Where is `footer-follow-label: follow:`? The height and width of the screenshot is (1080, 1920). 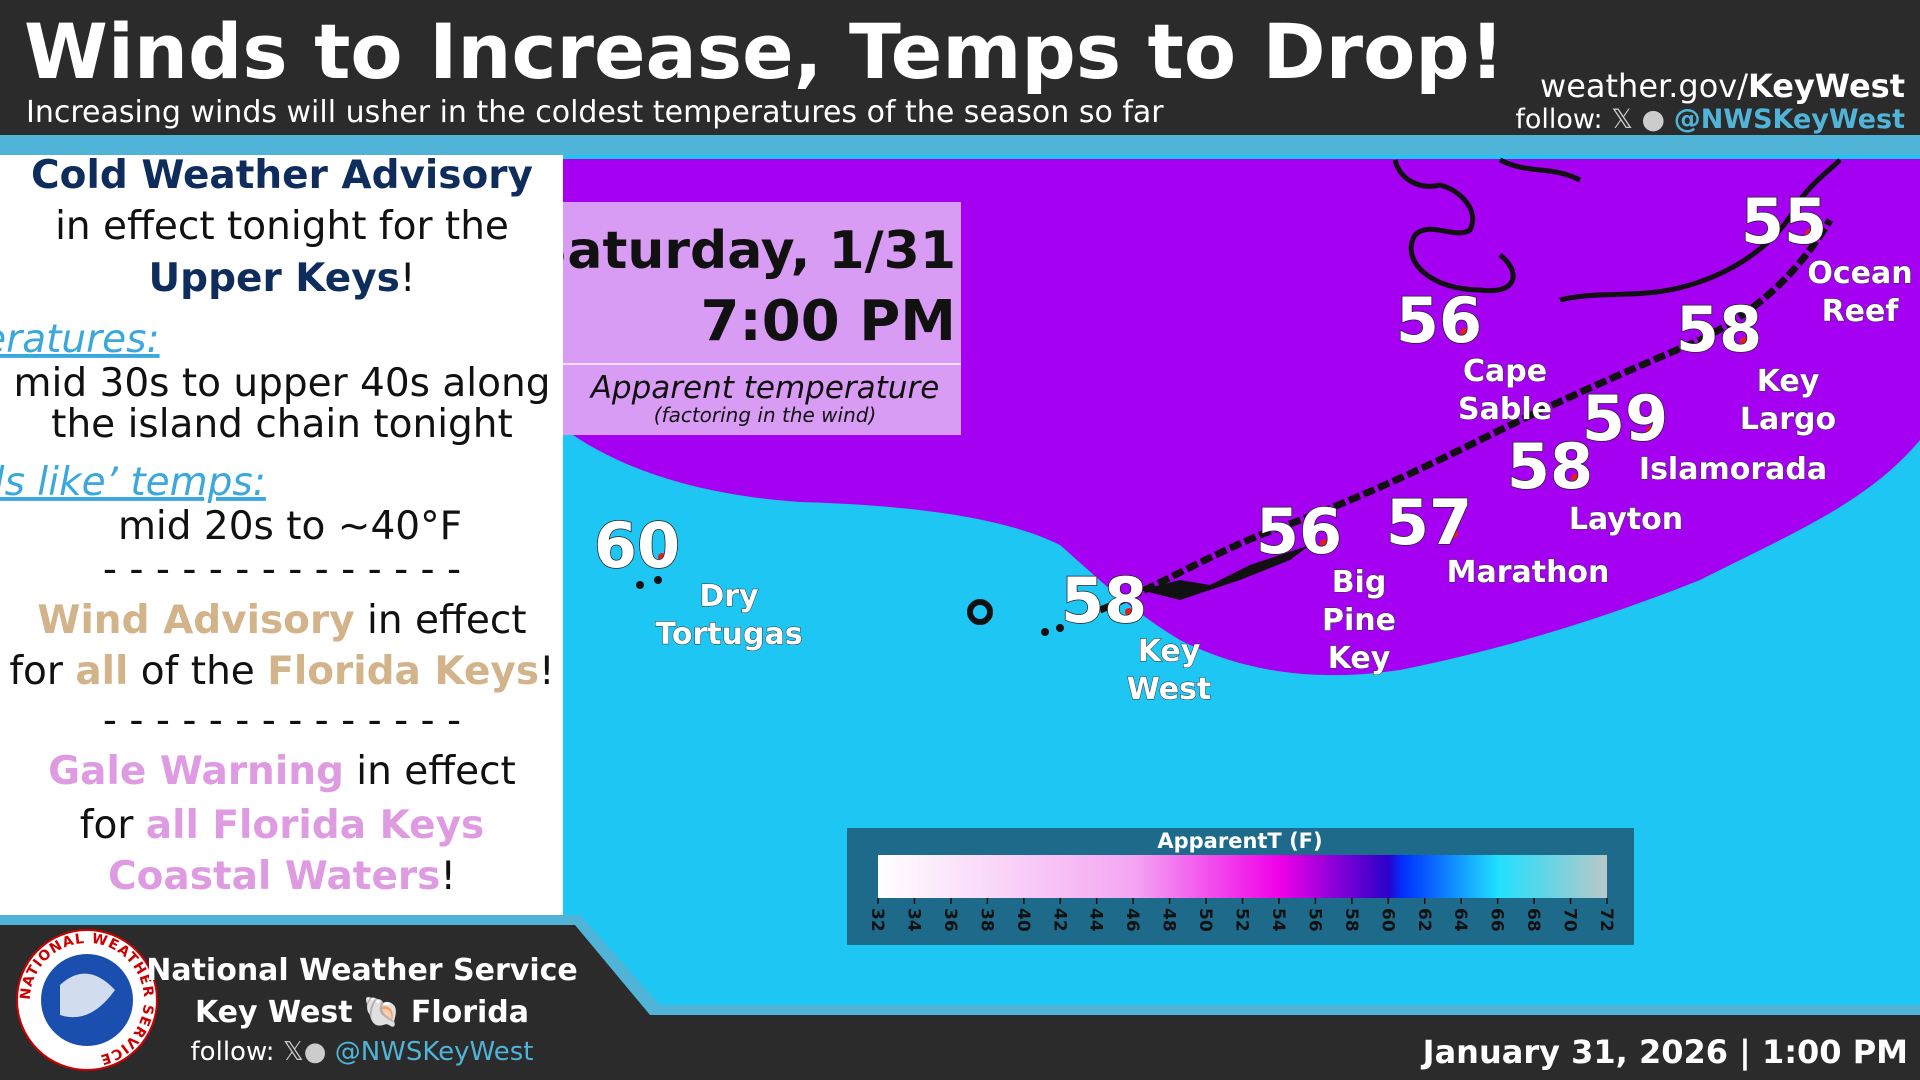
footer-follow-label: follow: is located at coordinates (233, 1052).